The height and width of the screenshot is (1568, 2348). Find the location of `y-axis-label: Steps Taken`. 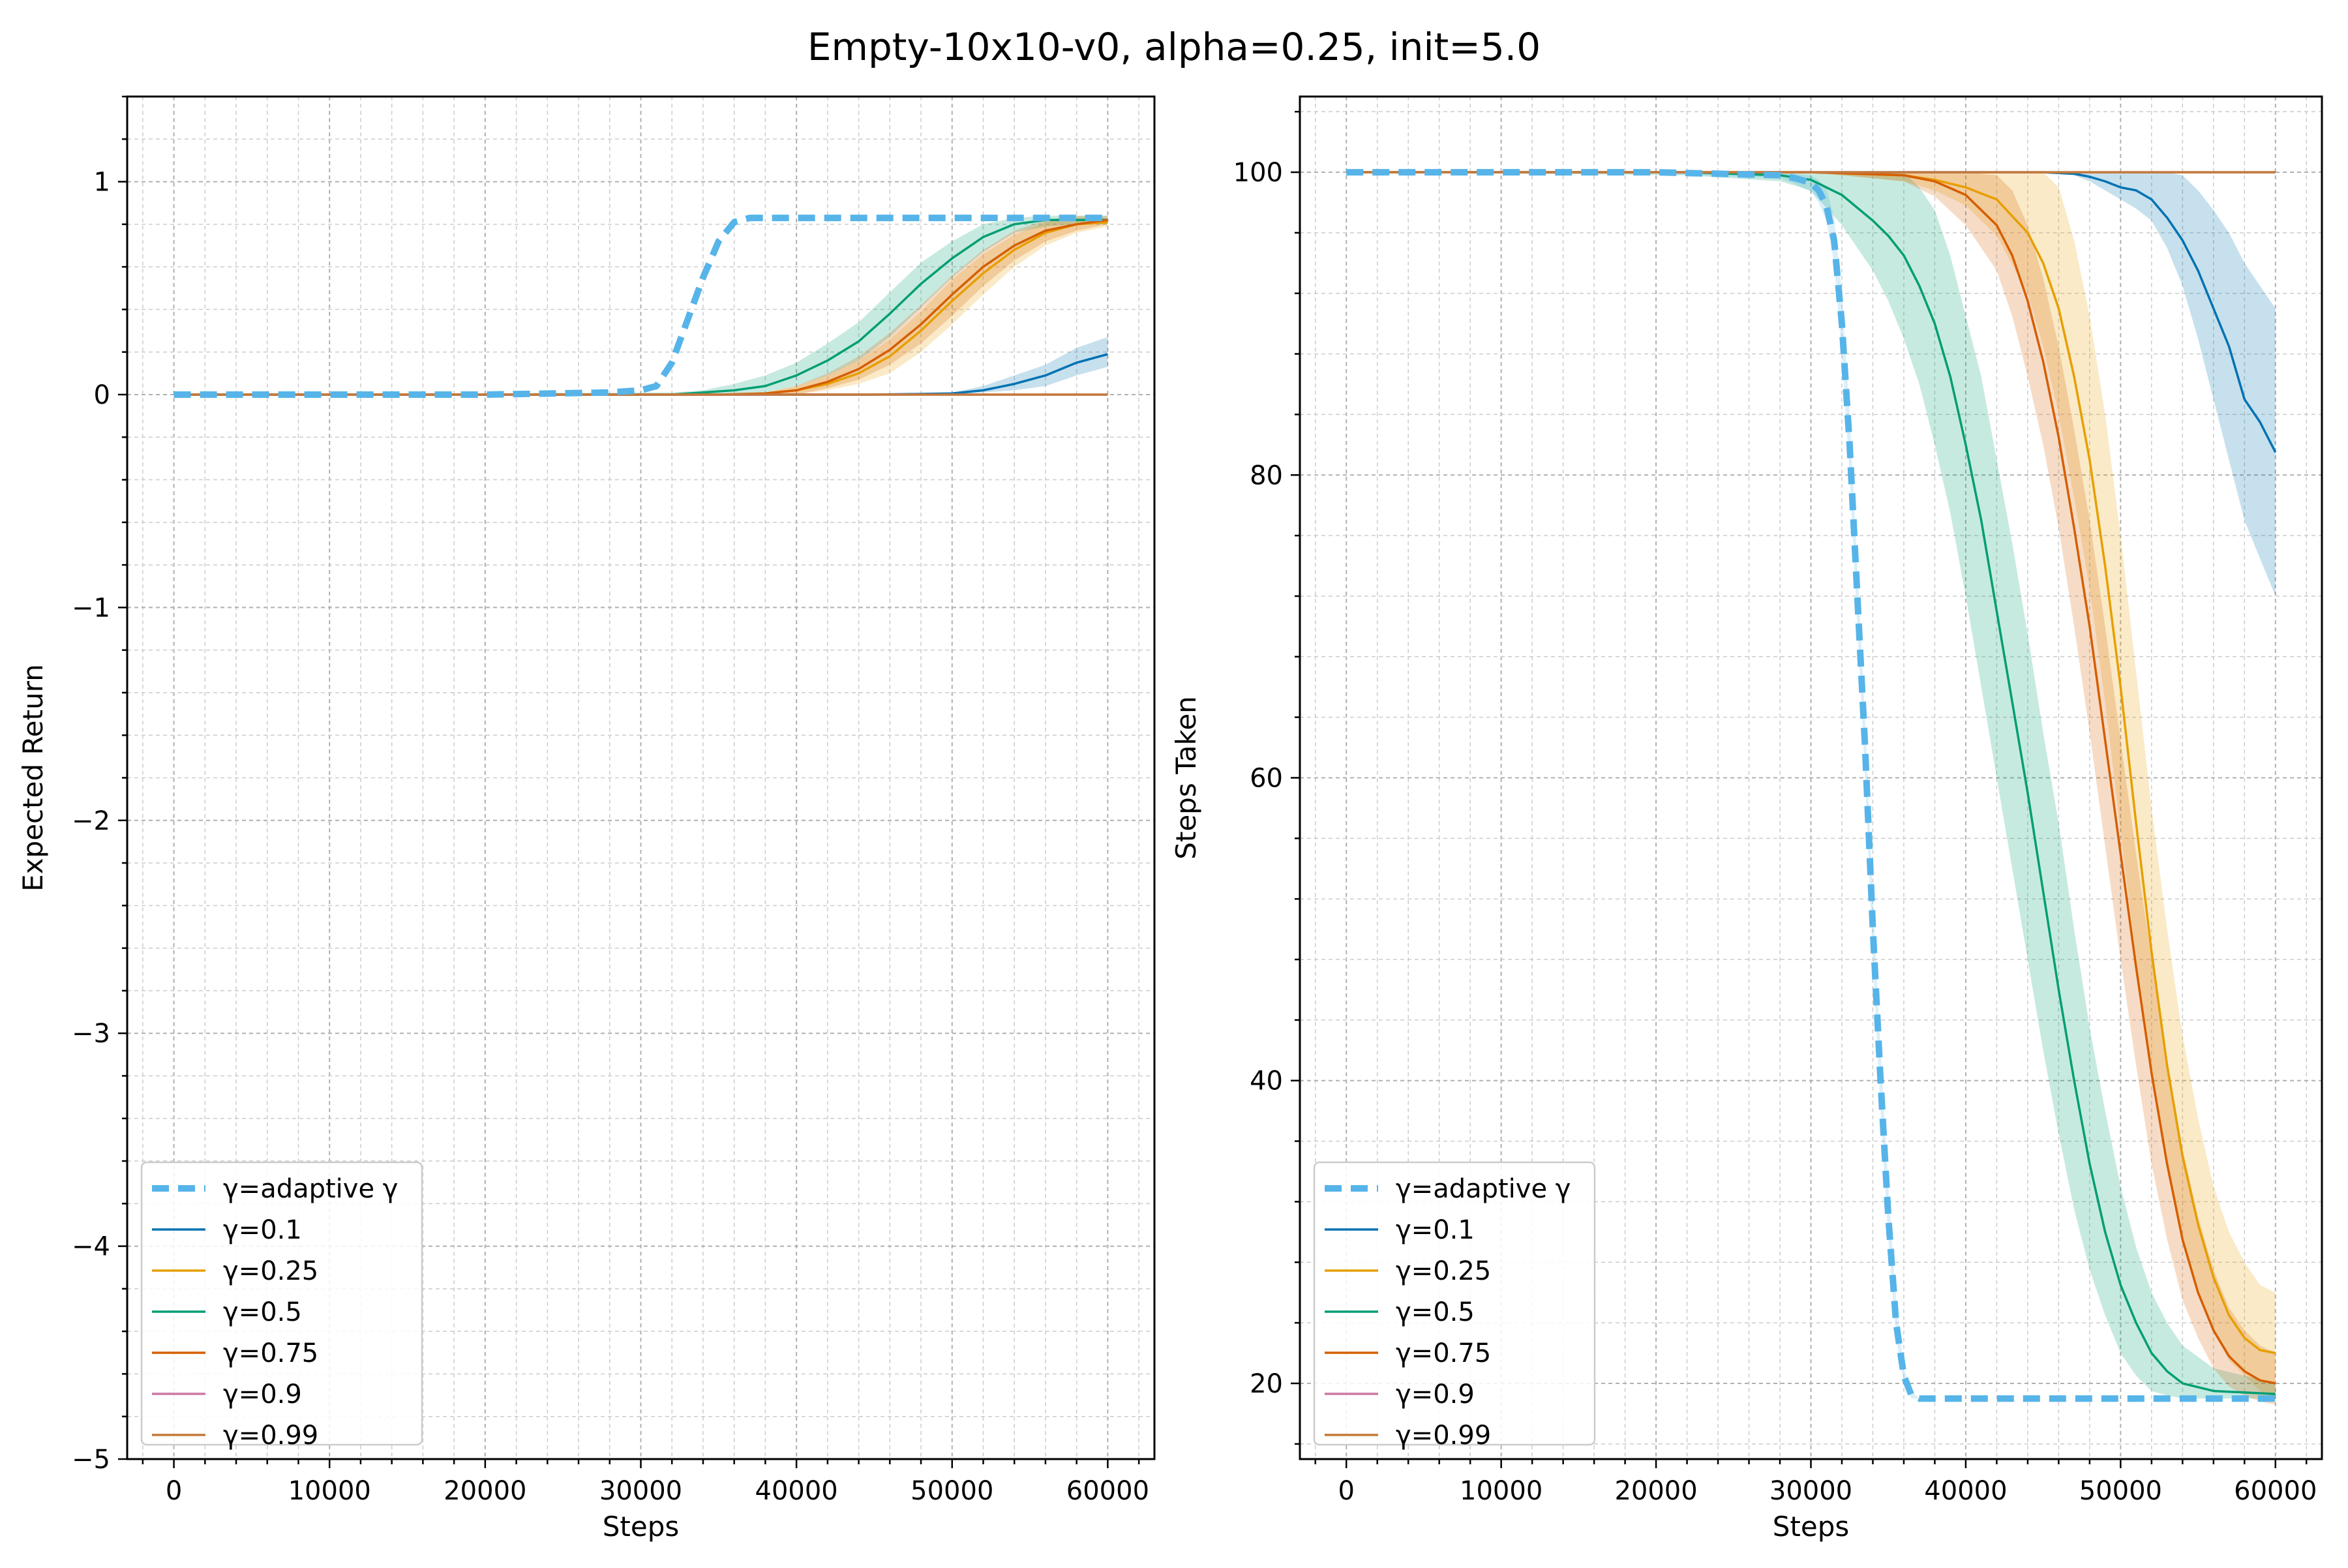

y-axis-label: Steps Taken is located at coordinates (1186, 778).